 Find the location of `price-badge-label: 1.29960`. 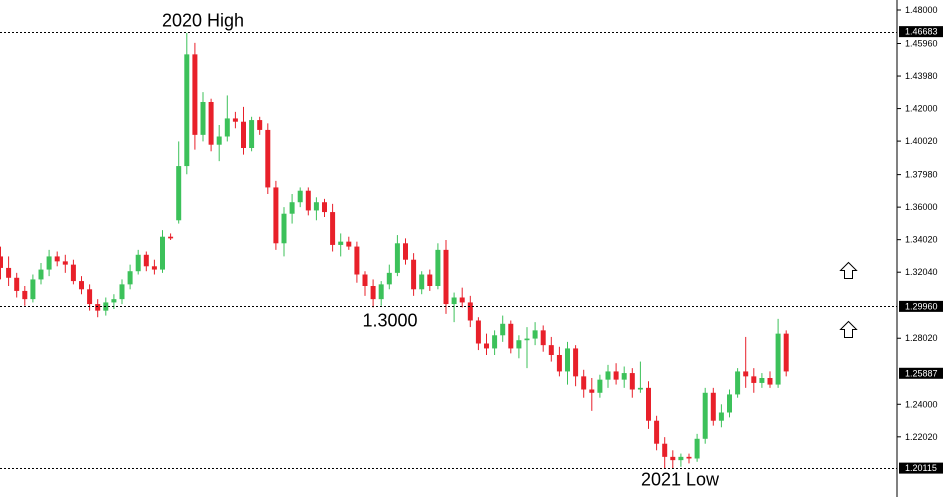

price-badge-label: 1.29960 is located at coordinates (921, 306).